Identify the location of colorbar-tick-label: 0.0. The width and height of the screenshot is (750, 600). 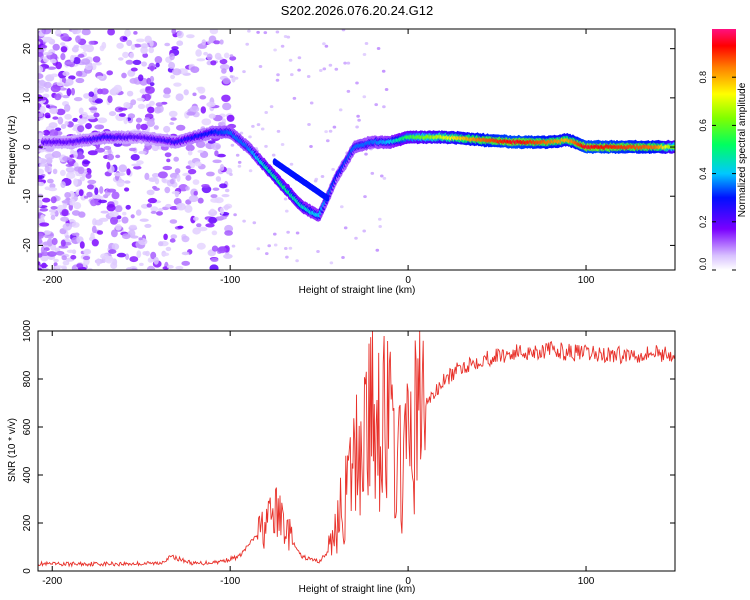
(703, 264).